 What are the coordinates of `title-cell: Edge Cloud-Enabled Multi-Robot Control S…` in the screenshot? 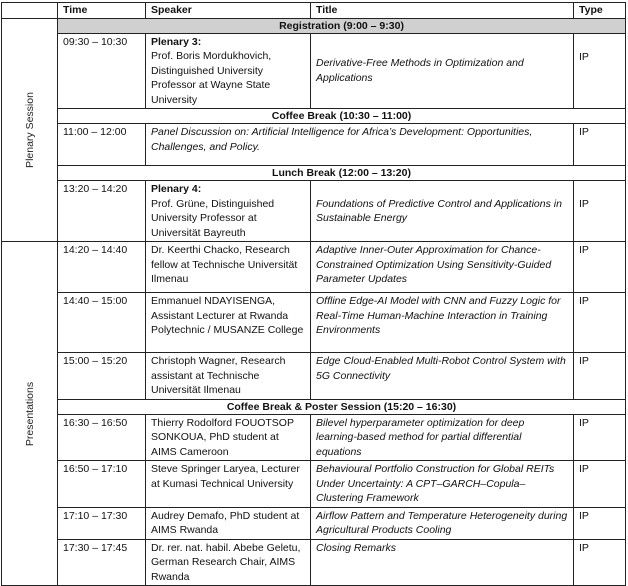 It's located at (442, 376).